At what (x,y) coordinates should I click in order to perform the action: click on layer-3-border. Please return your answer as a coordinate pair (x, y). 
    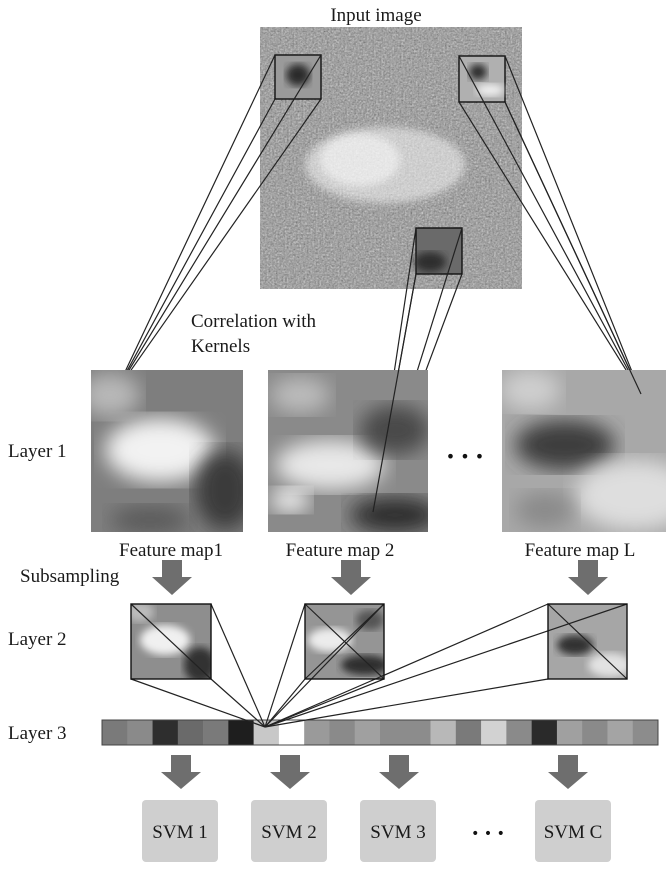
    Looking at the image, I should click on (380, 732).